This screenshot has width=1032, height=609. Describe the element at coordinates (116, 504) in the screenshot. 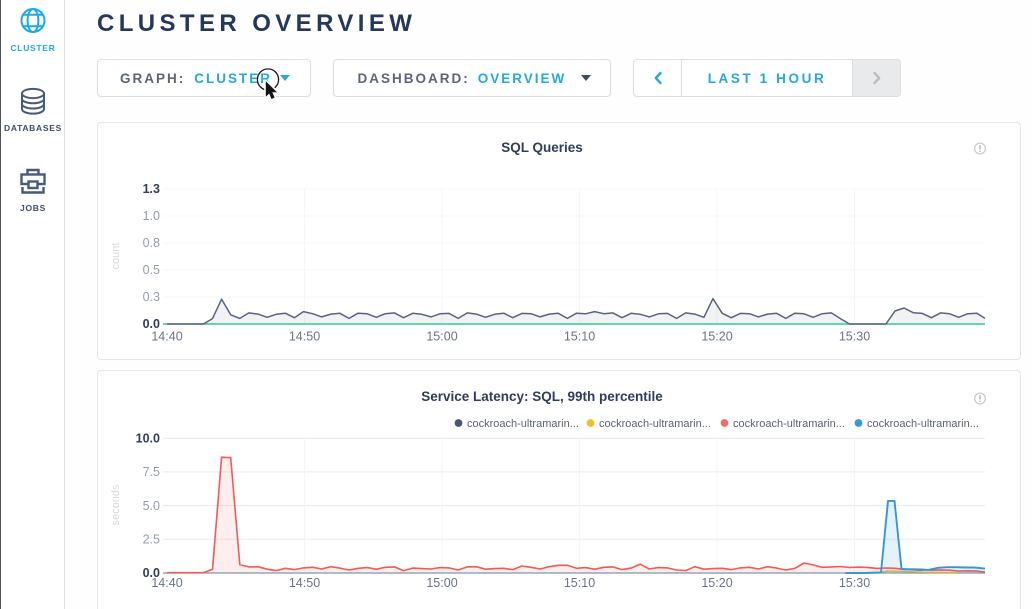

I see `svg-text: seconds` at that location.